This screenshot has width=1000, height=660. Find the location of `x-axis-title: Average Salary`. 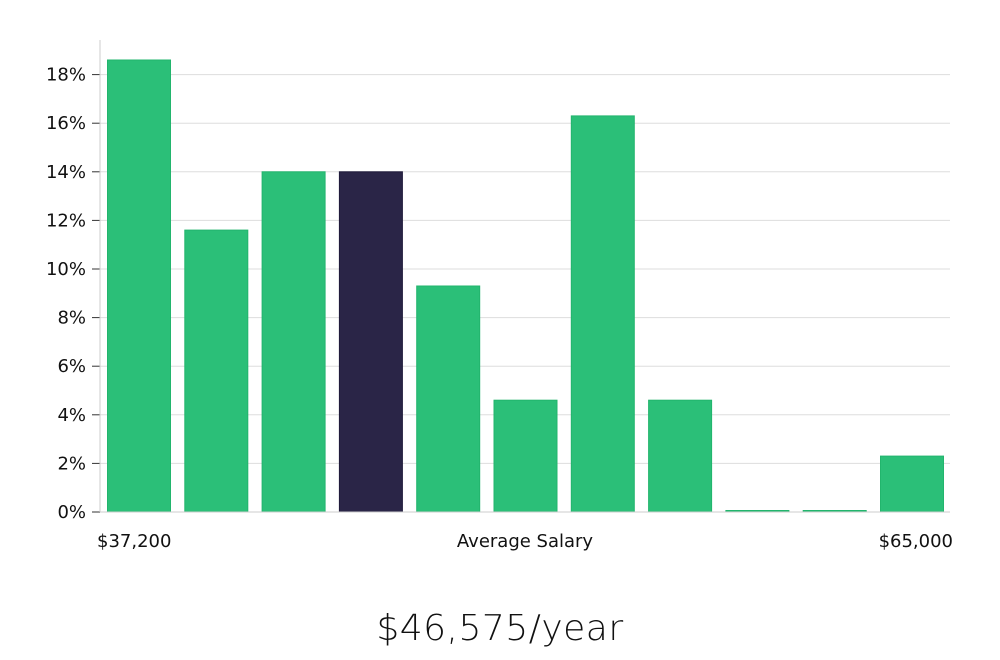

x-axis-title: Average Salary is located at coordinates (525, 541).